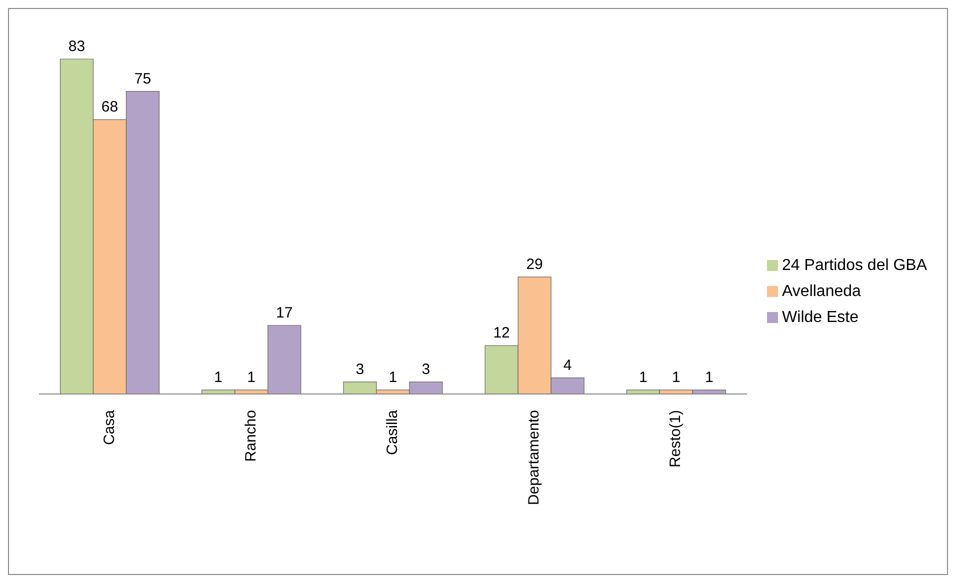  Describe the element at coordinates (821, 291) in the screenshot. I see `legend-label: Avellaneda` at that location.